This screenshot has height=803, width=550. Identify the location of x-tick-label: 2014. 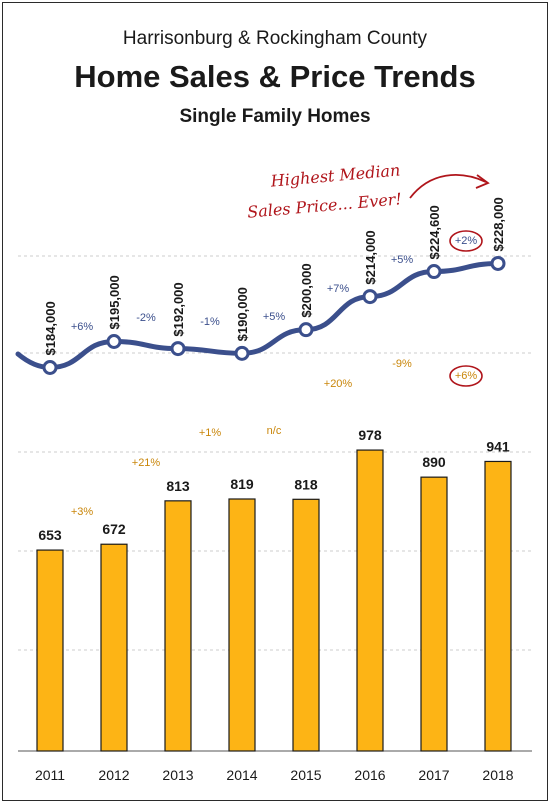
(241, 775).